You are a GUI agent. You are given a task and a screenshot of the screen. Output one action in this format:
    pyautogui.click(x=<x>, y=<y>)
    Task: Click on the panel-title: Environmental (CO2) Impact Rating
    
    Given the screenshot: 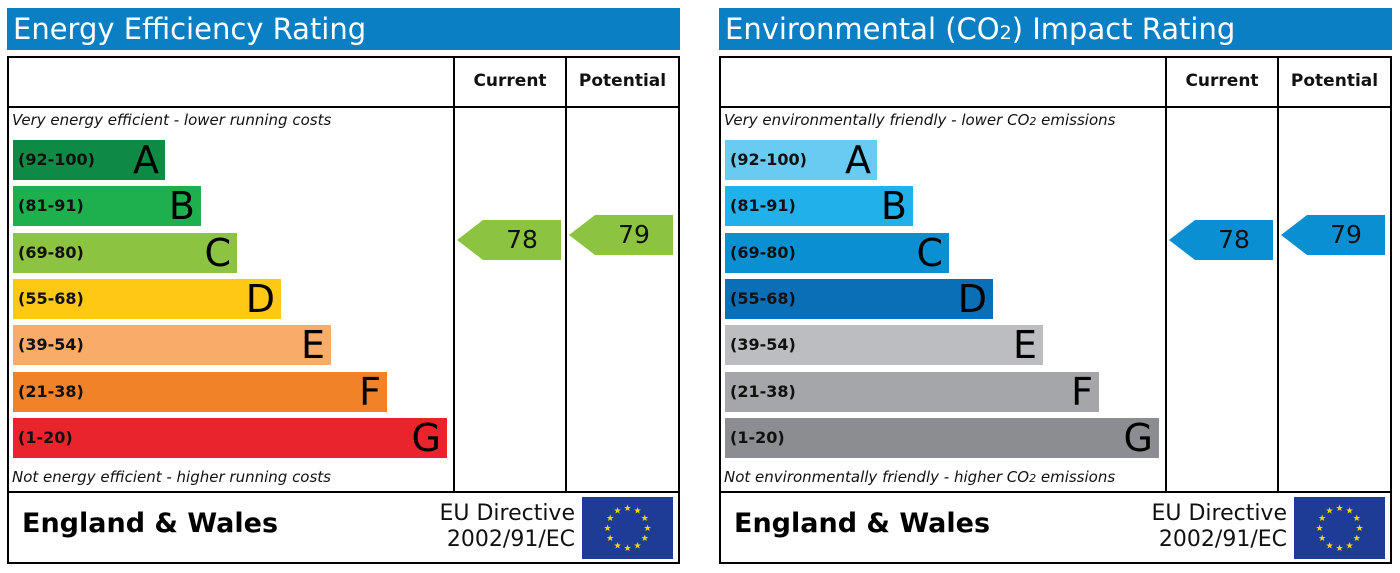 What is the action you would take?
    pyautogui.click(x=1055, y=29)
    